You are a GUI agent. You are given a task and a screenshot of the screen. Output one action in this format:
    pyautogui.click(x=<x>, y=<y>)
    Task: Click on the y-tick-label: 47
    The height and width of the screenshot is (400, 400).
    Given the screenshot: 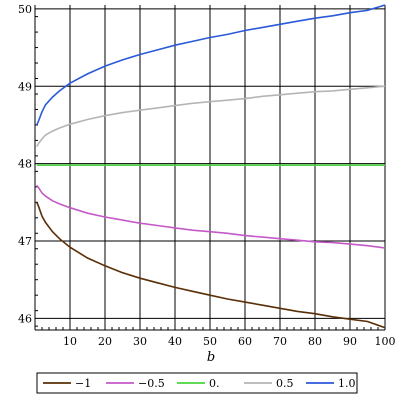 What is the action you would take?
    pyautogui.click(x=25, y=241)
    